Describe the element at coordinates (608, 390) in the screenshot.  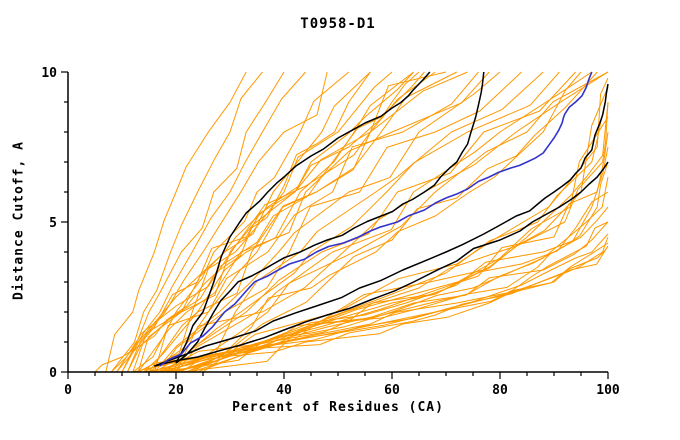
I see `x-tick-label: 100` at that location.